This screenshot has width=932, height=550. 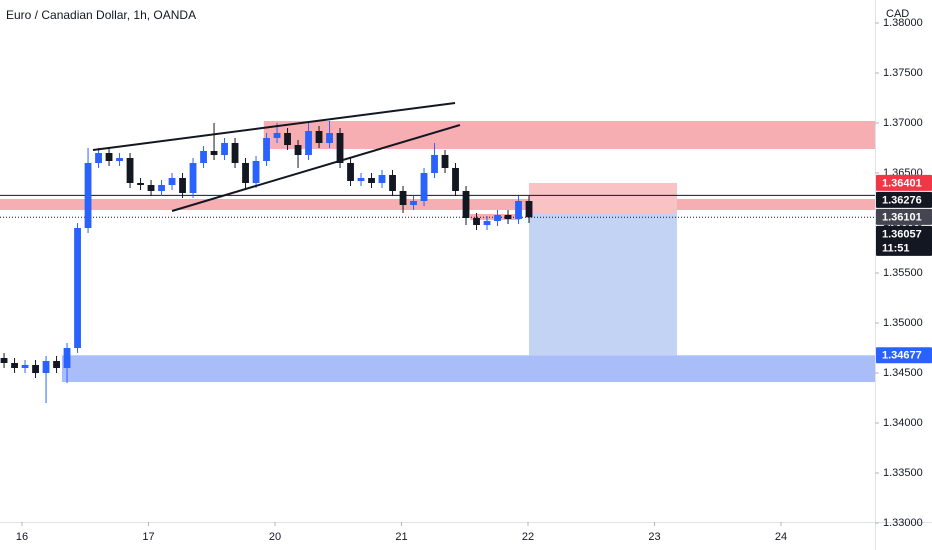 What do you see at coordinates (654, 537) in the screenshot?
I see `x-tick-label: 23` at bounding box center [654, 537].